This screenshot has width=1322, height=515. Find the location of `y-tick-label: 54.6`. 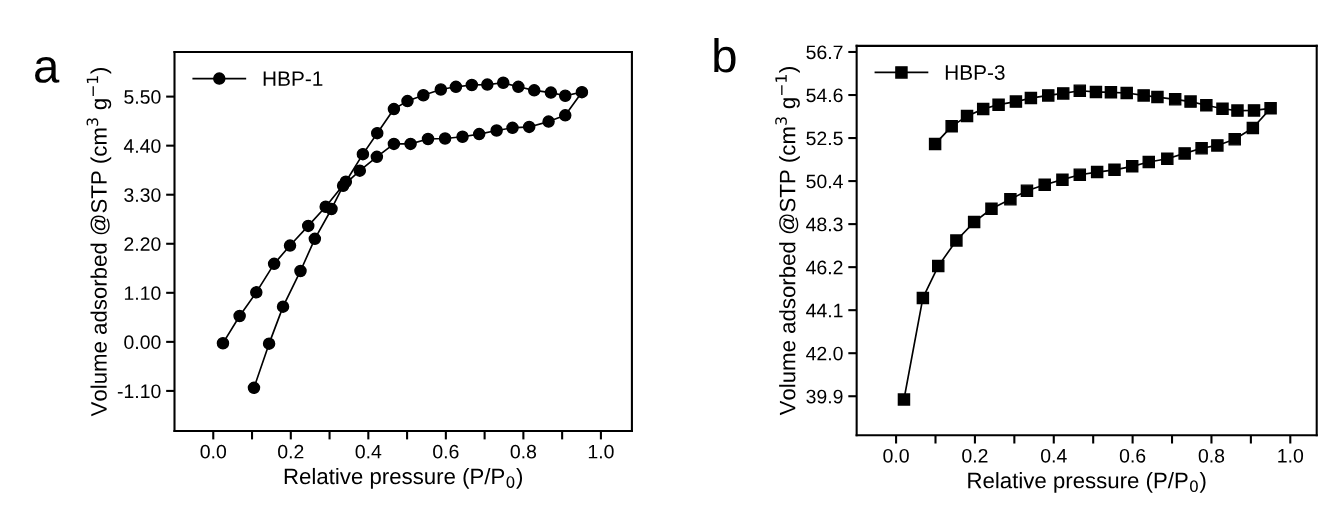

y-tick-label: 54.6 is located at coordinates (824, 95).